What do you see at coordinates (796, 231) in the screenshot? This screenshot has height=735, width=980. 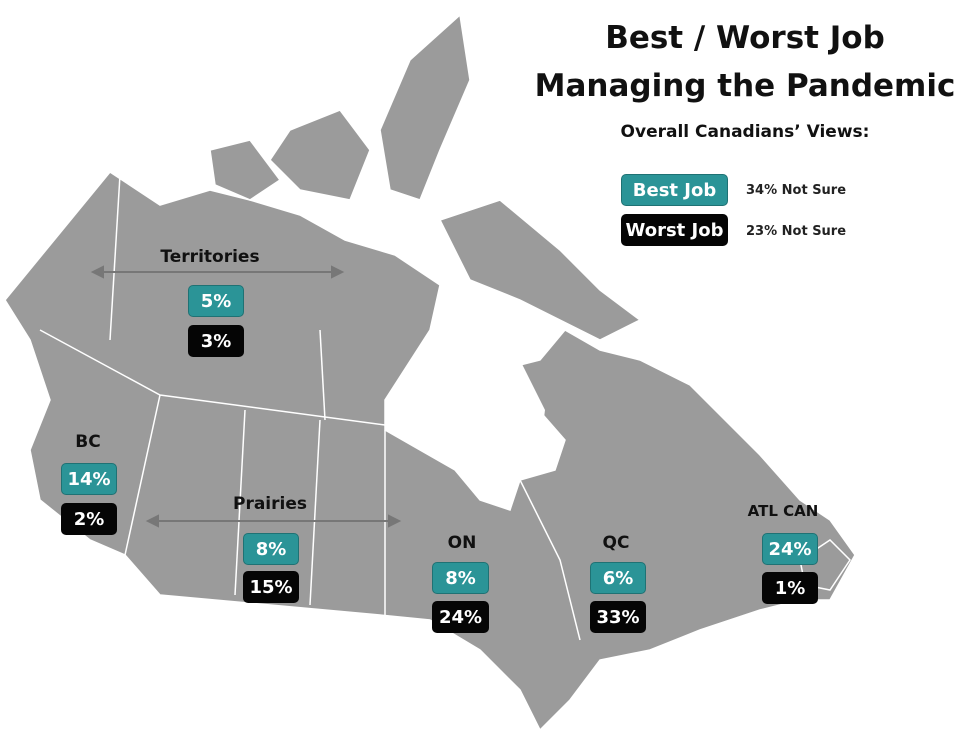 I see `legend-worst-note: 23% Not Sure` at bounding box center [796, 231].